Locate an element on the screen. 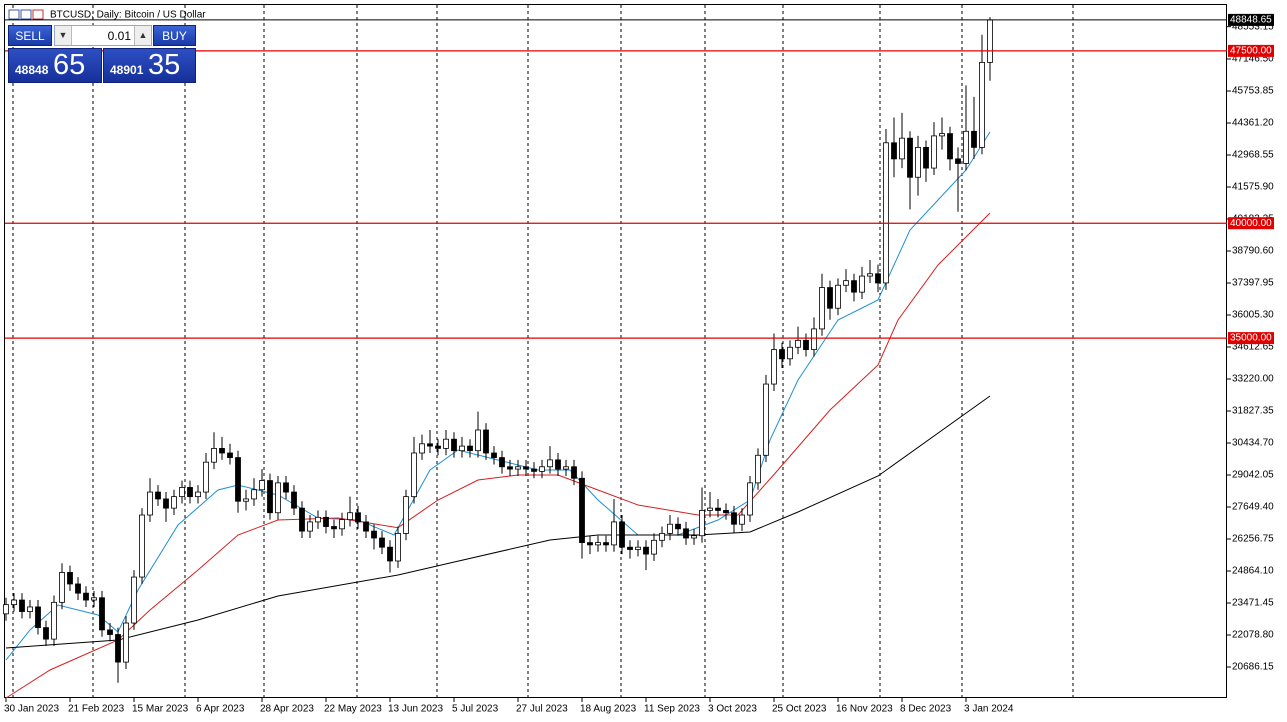  bid-box: 48848 65 is located at coordinates (55, 65).